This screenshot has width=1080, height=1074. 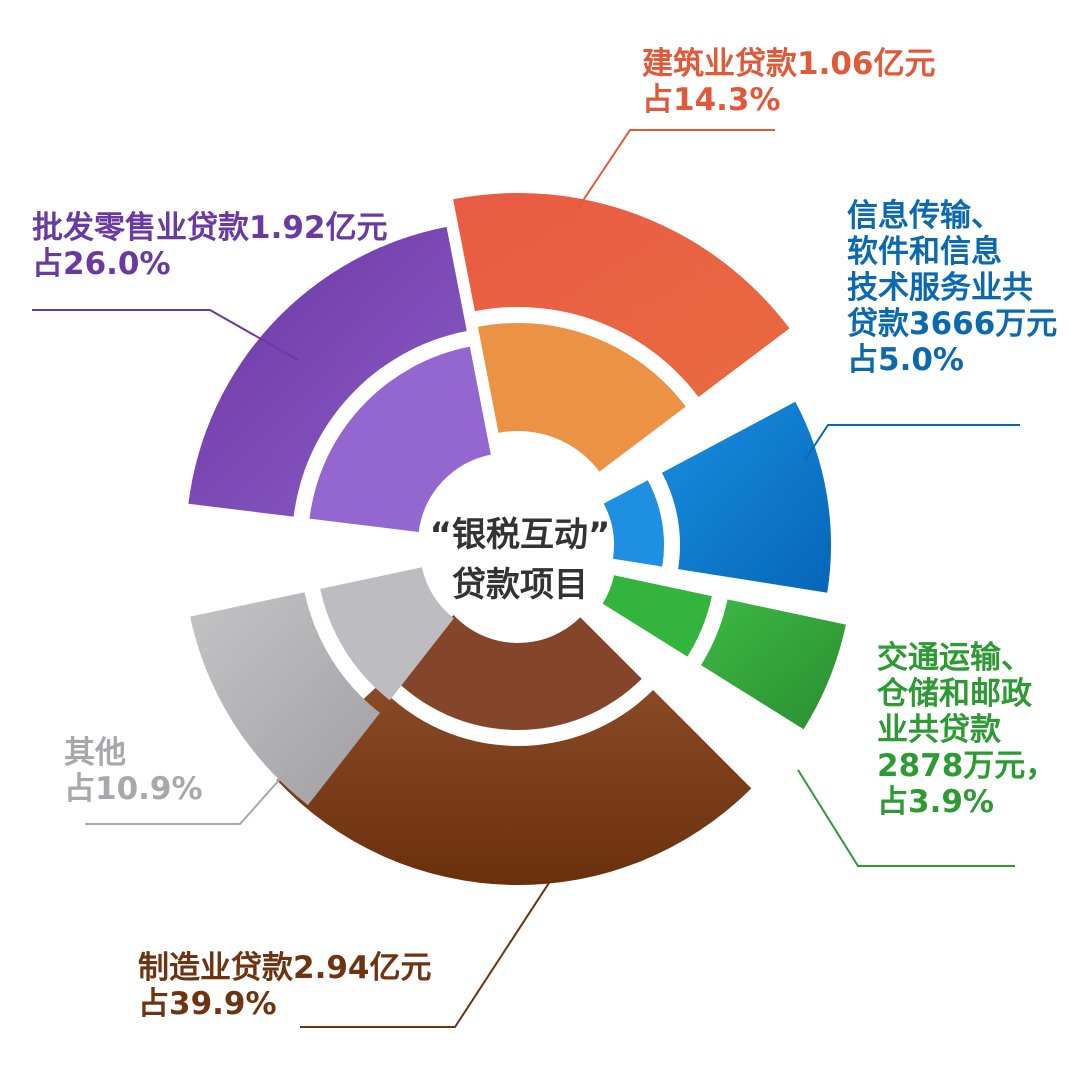 What do you see at coordinates (939, 730) in the screenshot?
I see `slice-label-line: 业共贷款` at bounding box center [939, 730].